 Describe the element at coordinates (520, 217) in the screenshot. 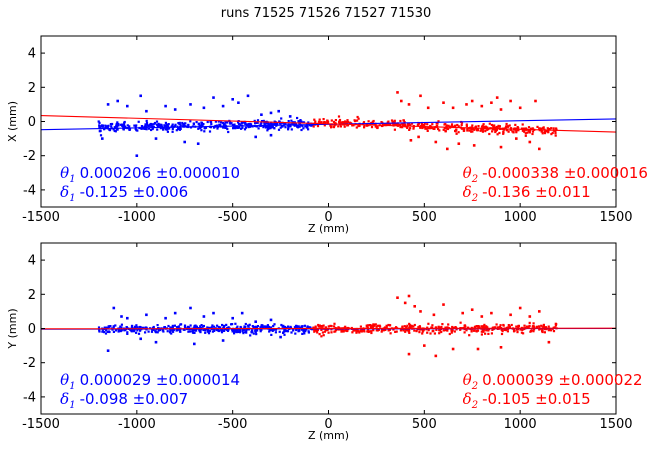

I see `x-tick-label: 1000` at that location.